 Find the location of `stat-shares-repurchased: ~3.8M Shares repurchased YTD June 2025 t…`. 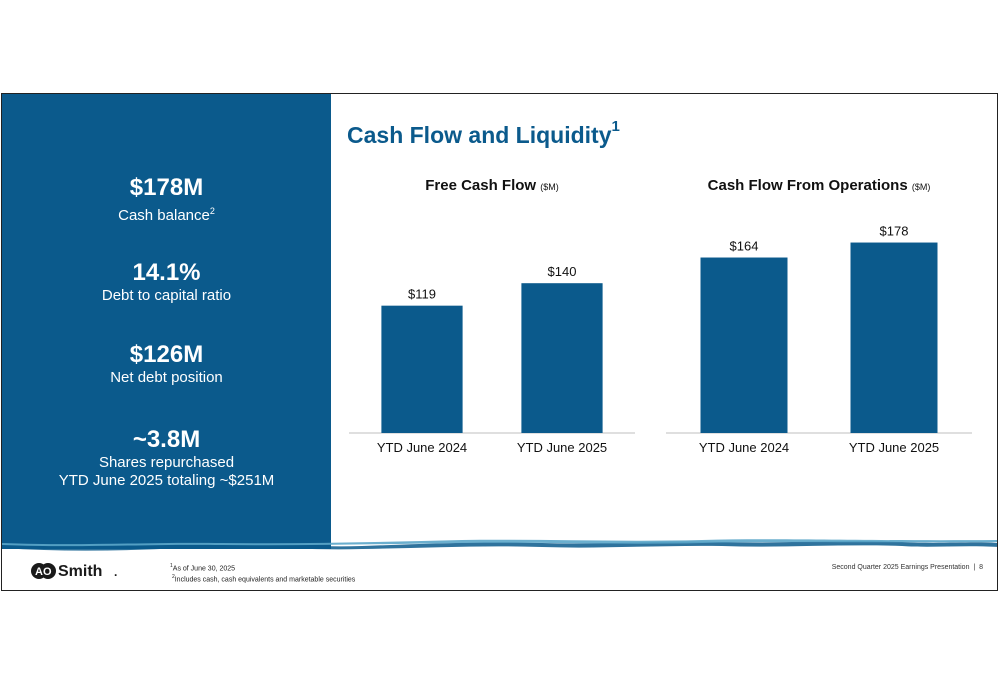

stat-shares-repurchased: ~3.8M Shares repurchased YTD June 2025 t… is located at coordinates (166, 458).